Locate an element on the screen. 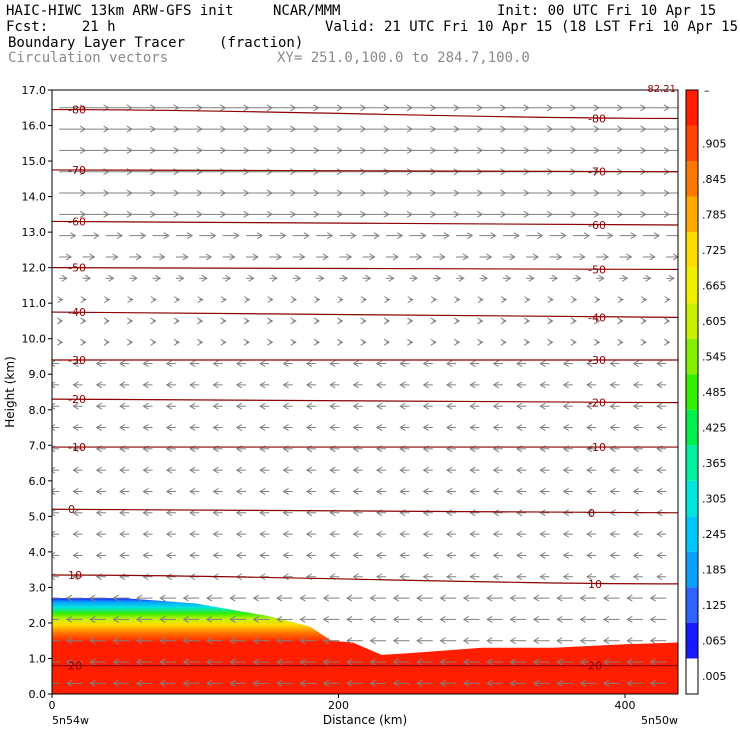 This screenshot has height=740, width=740. colorbar-swatch is located at coordinates (692, 356).